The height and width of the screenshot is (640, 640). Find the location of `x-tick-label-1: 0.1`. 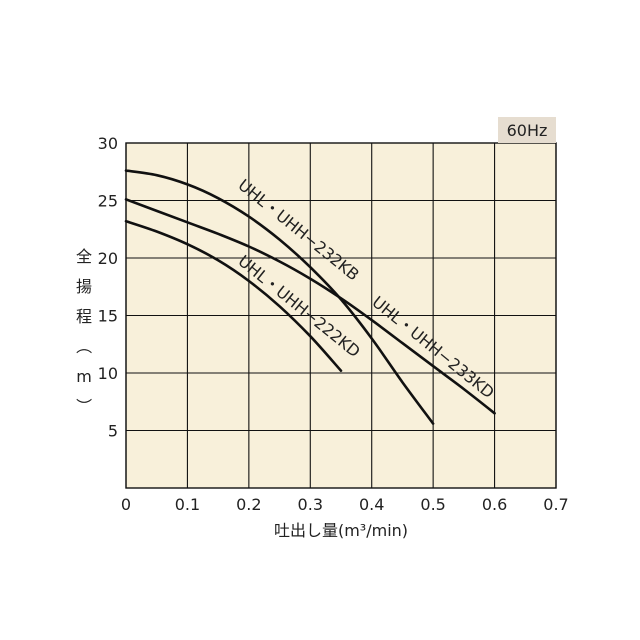

x-tick-label-1: 0.1 is located at coordinates (187, 504).